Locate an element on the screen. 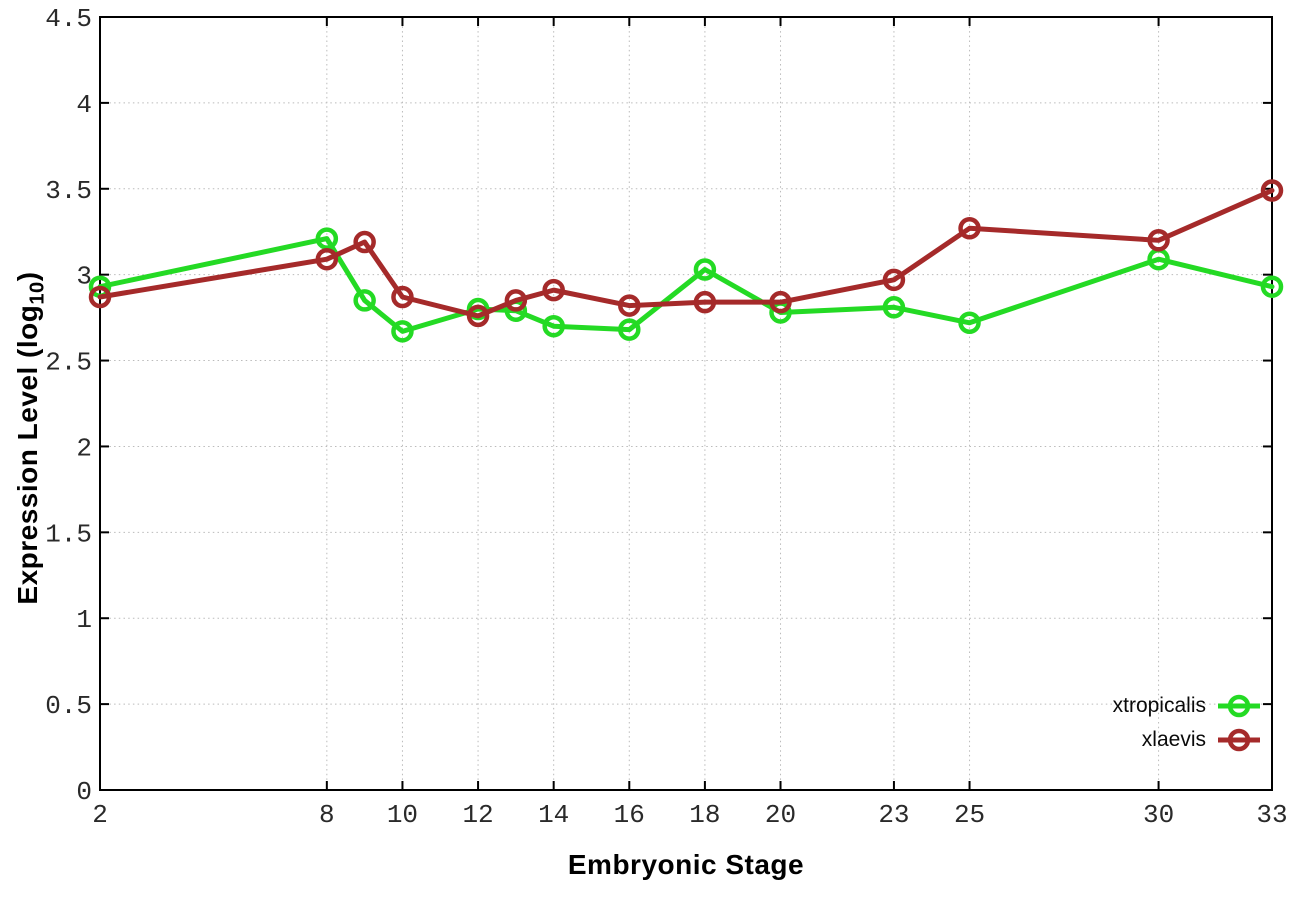 This screenshot has height=907, width=1296. x-tick-label: 8 is located at coordinates (327, 815).